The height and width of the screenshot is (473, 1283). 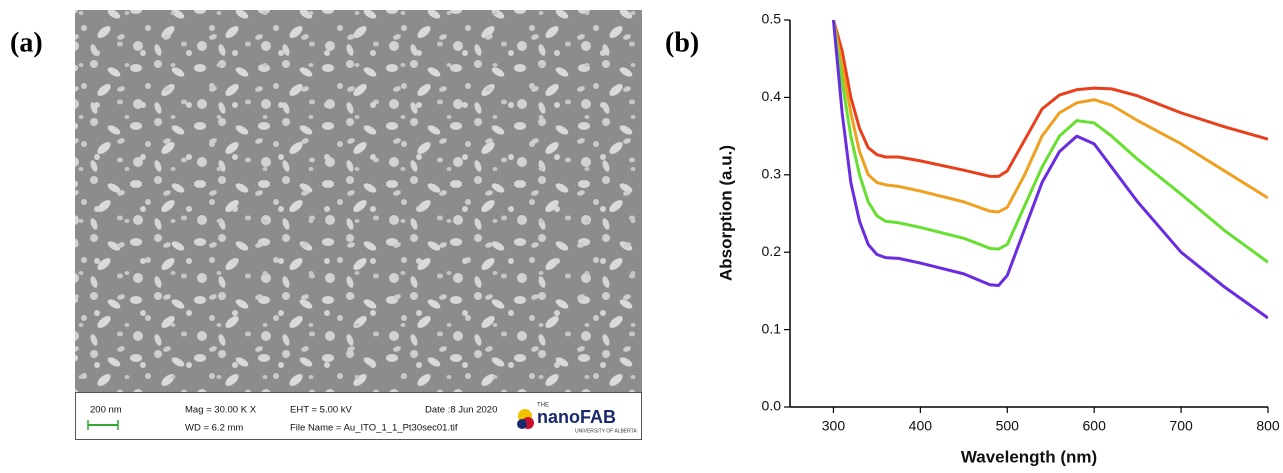 What do you see at coordinates (1095, 426) in the screenshot?
I see `x-tick-label: 600` at bounding box center [1095, 426].